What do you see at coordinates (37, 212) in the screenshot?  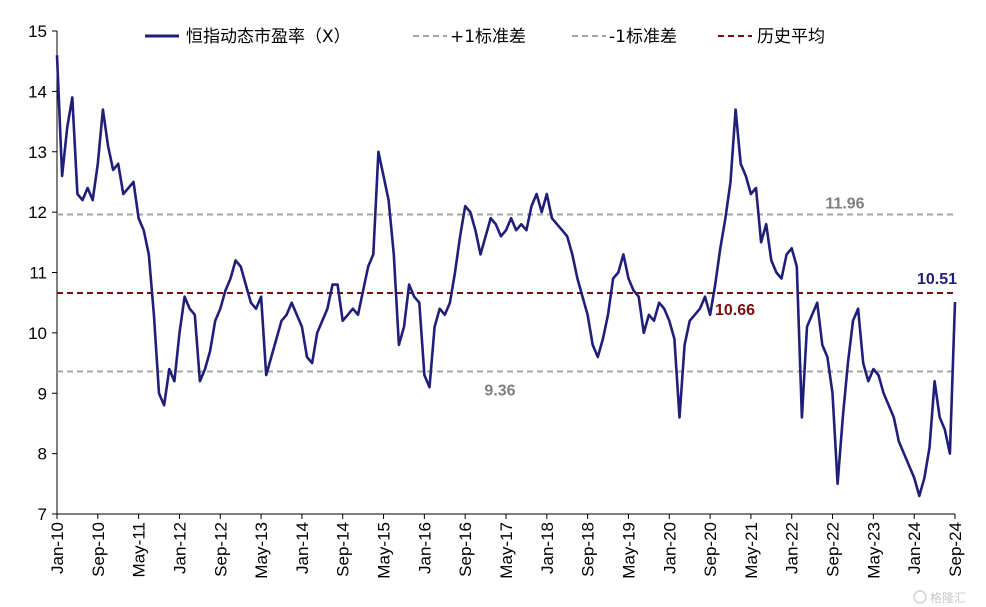 I see `y-tick-label: 12` at bounding box center [37, 212].